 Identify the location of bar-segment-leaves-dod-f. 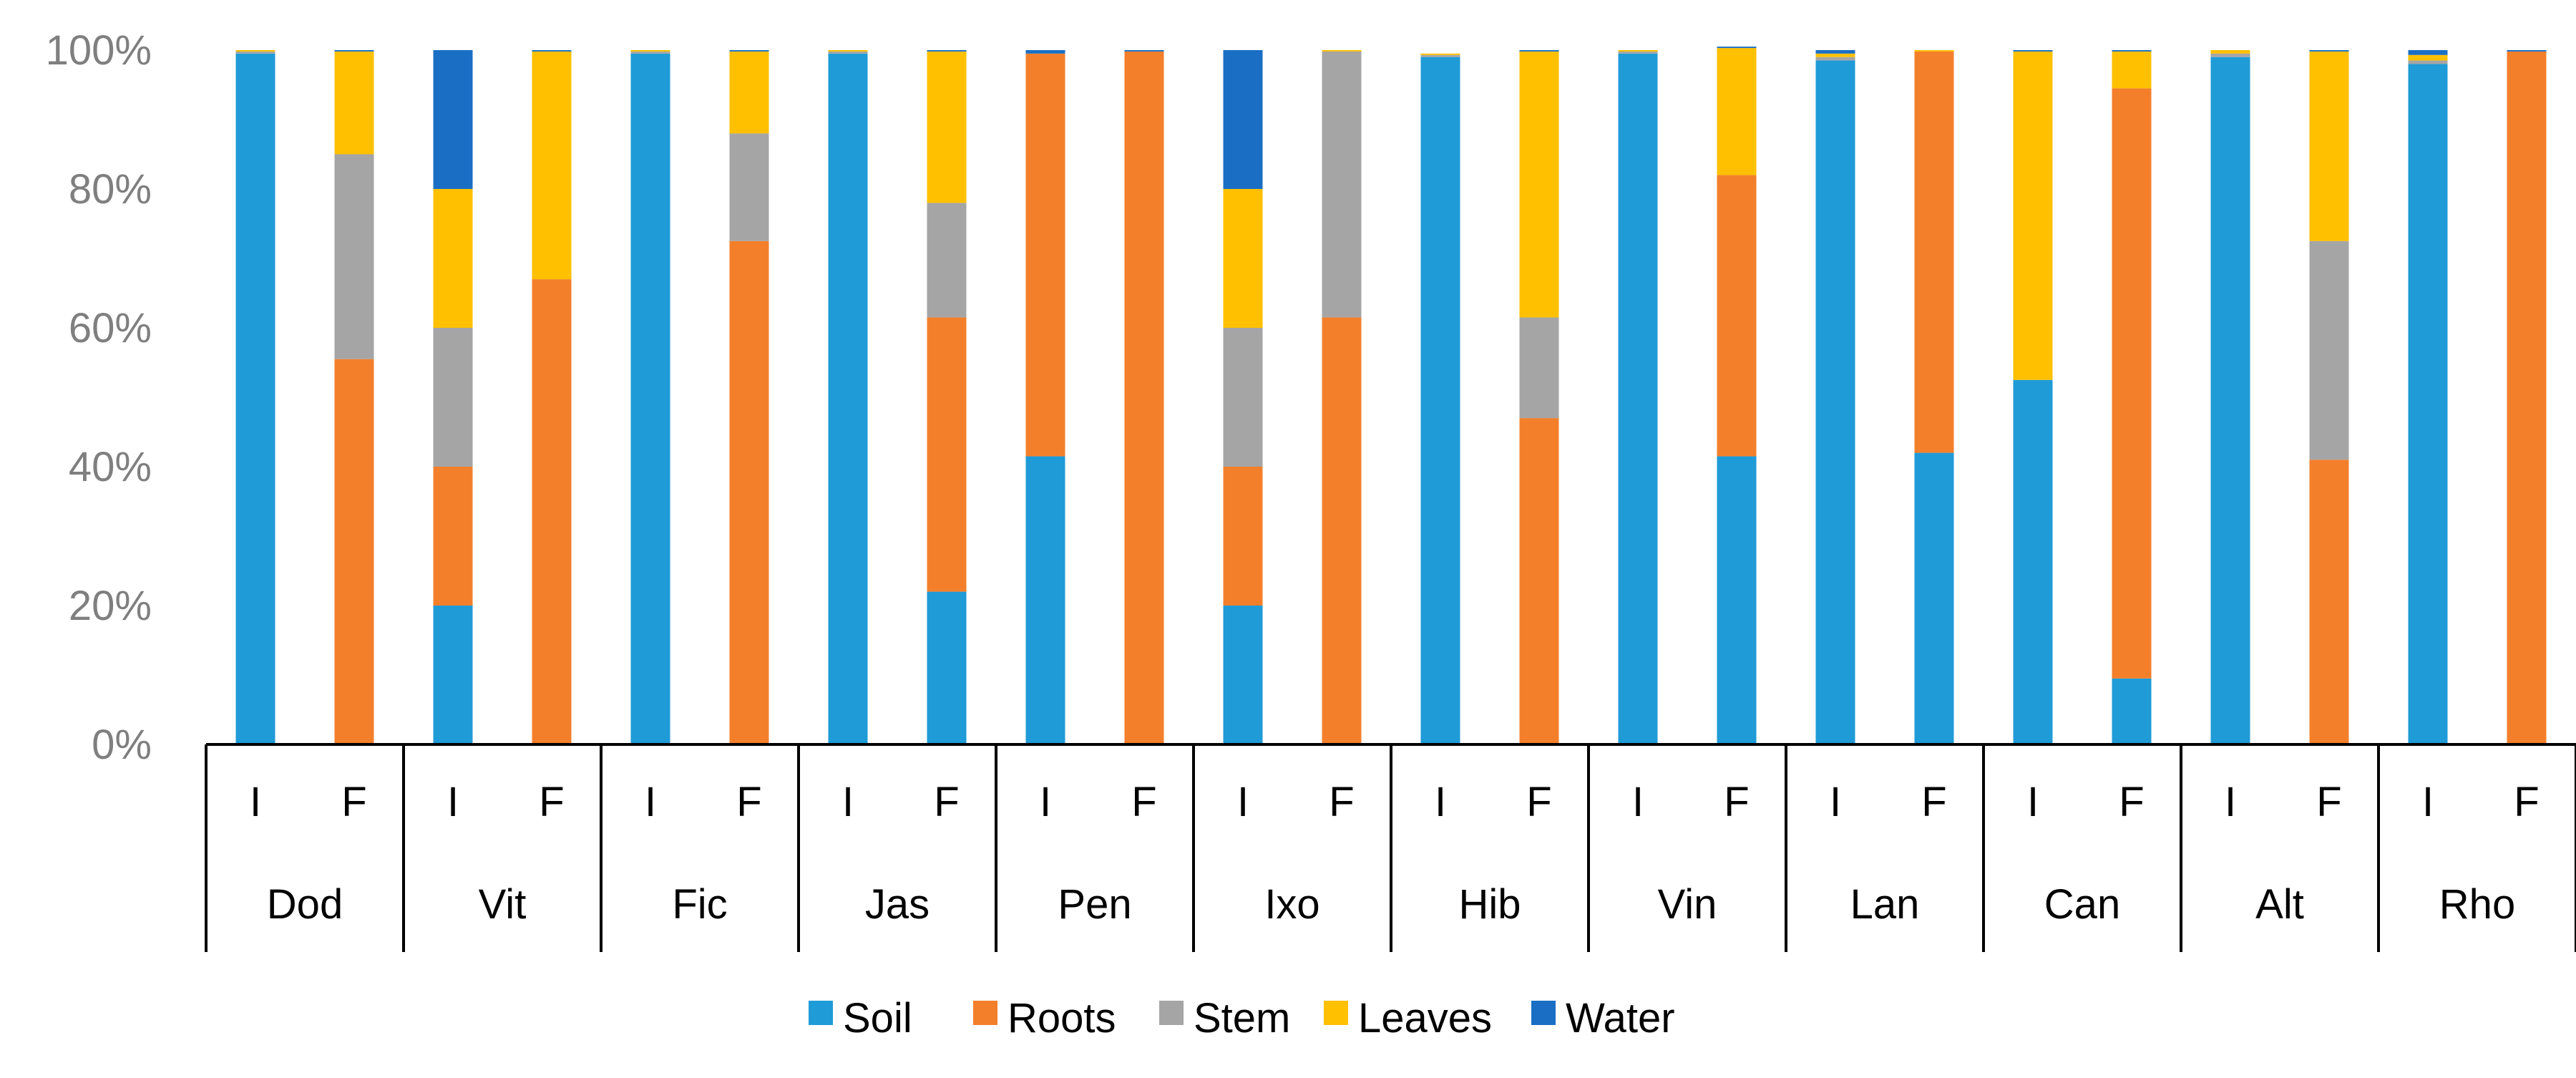
(354, 103).